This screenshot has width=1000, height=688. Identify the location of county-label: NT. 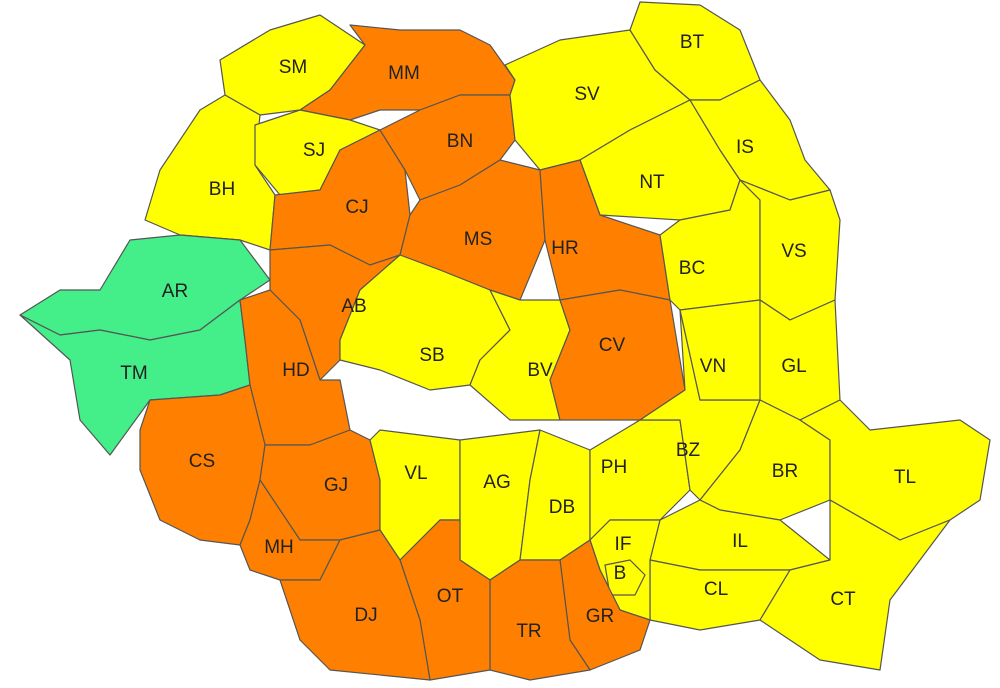
(652, 182).